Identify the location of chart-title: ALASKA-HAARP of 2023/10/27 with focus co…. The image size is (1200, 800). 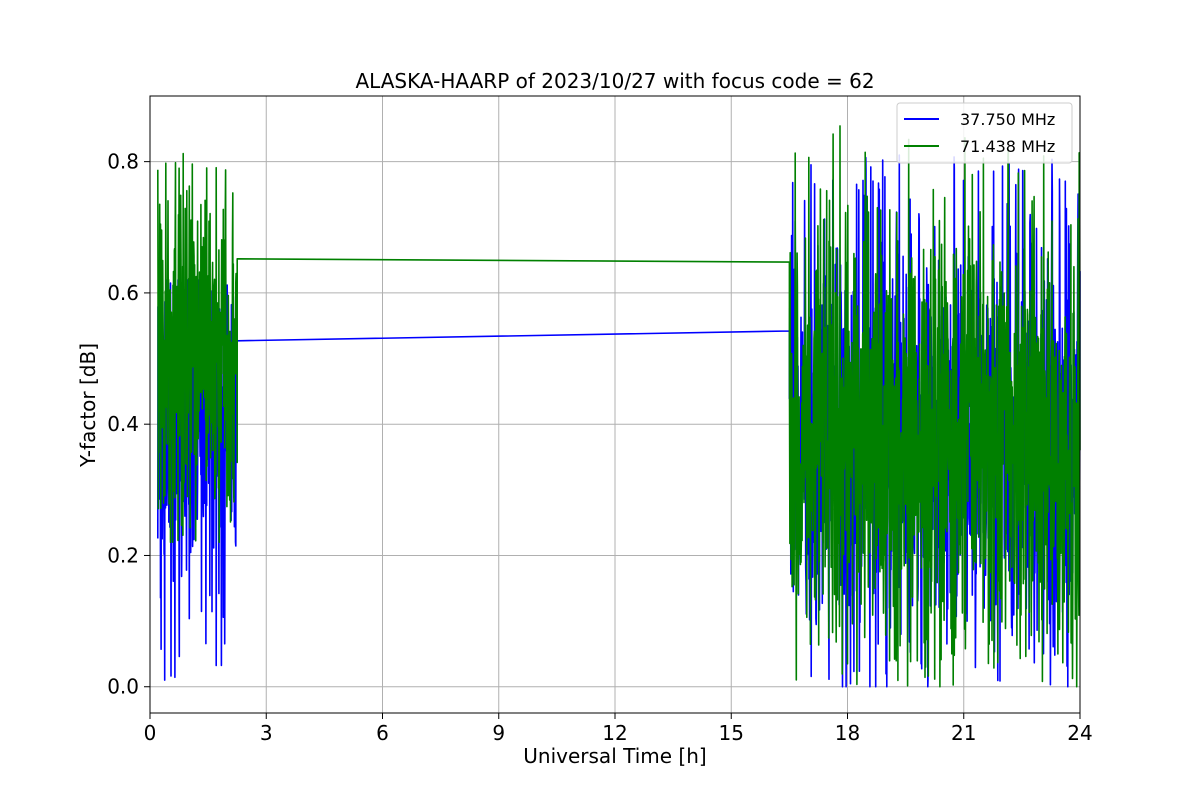
(614, 81).